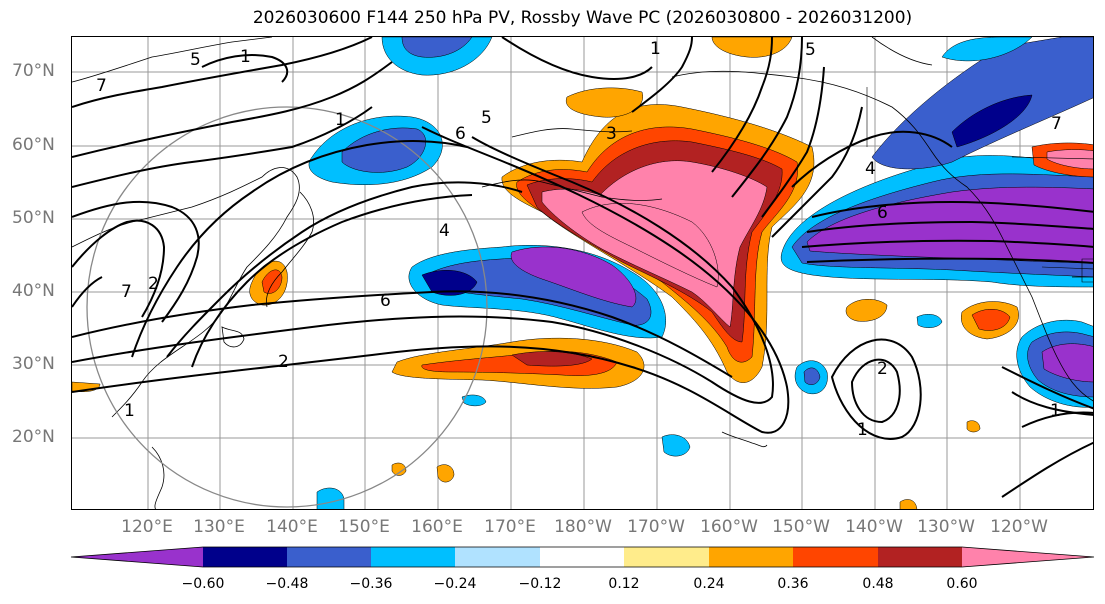 The height and width of the screenshot is (604, 1105). What do you see at coordinates (729, 527) in the screenshot?
I see `lon-label: 160°W` at bounding box center [729, 527].